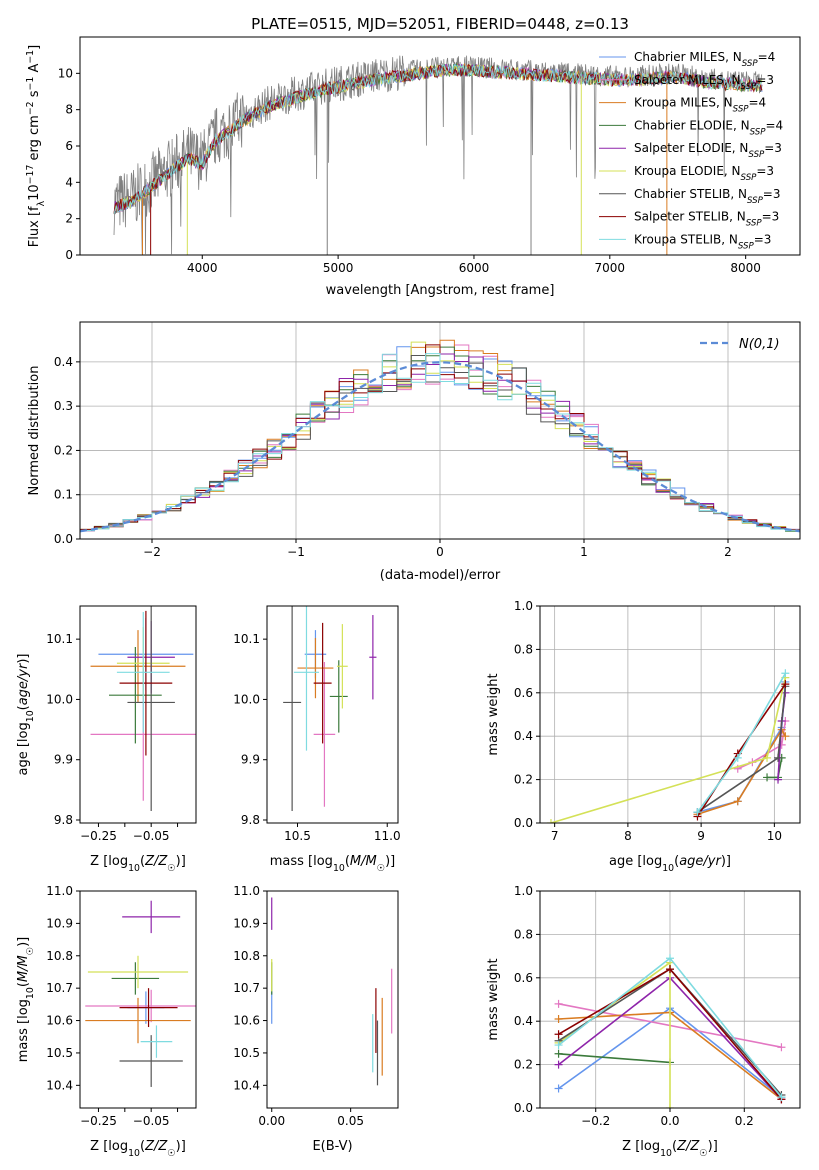 This screenshot has height=1170, width=819. I want to click on y-axis-label: mass weight, so click(493, 714).